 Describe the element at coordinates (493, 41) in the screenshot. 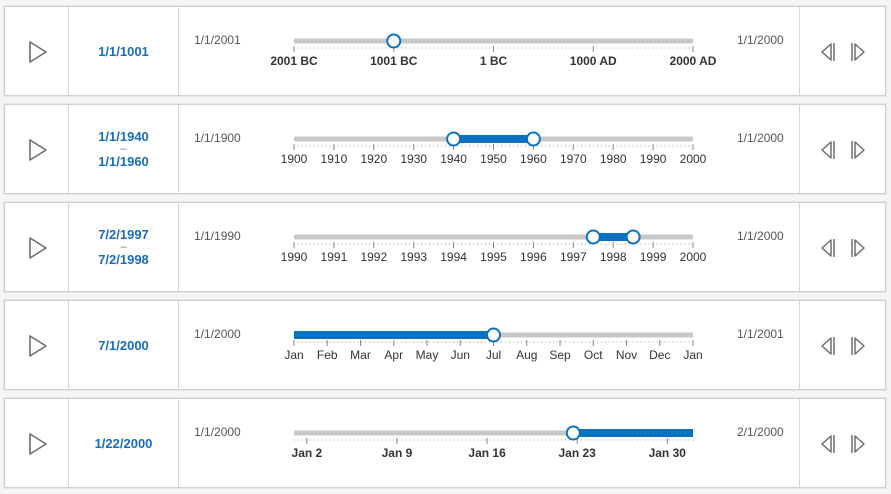

I see `track-bar` at that location.